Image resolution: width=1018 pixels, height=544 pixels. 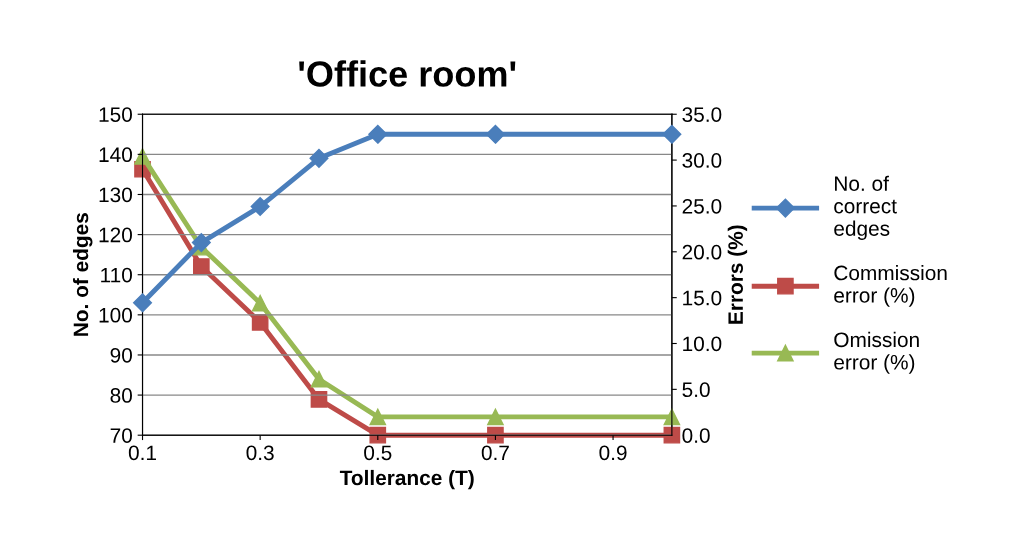 What do you see at coordinates (406, 479) in the screenshot?
I see `x-axis-title: Tollerance (T)` at bounding box center [406, 479].